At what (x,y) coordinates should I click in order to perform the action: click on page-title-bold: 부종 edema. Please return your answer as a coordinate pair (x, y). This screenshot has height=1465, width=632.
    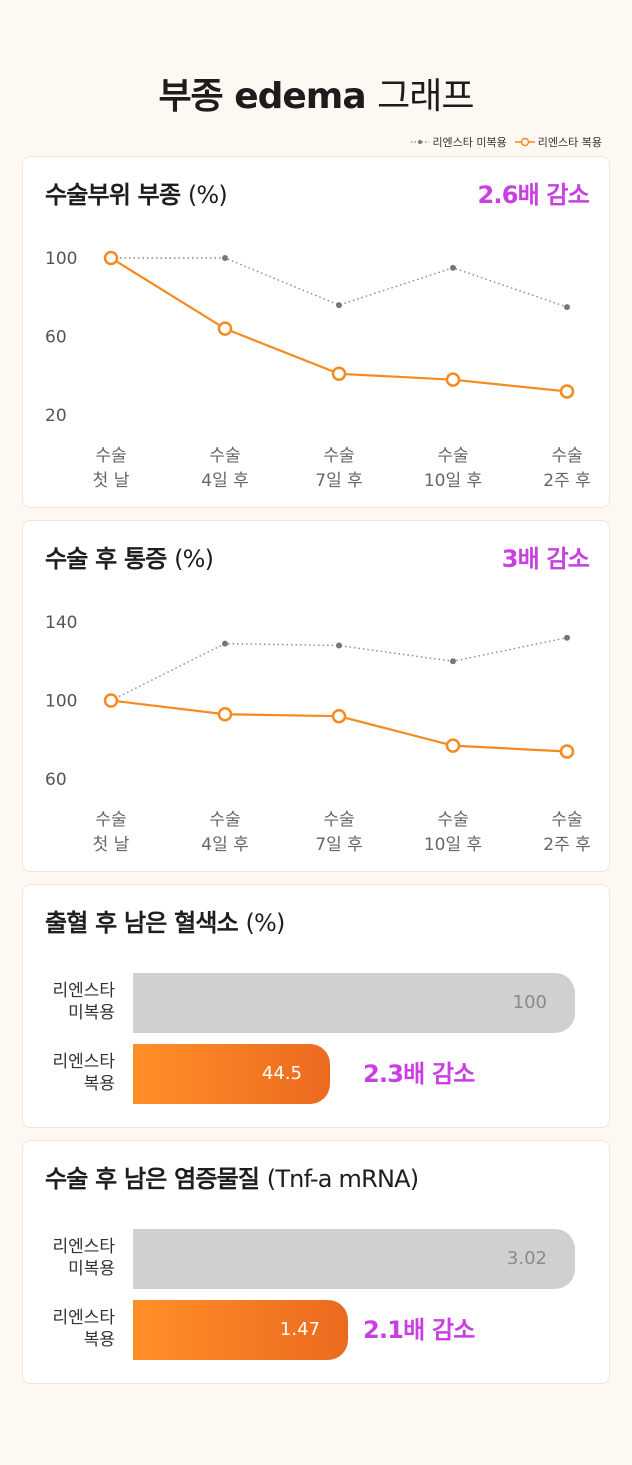
    Looking at the image, I should click on (262, 96).